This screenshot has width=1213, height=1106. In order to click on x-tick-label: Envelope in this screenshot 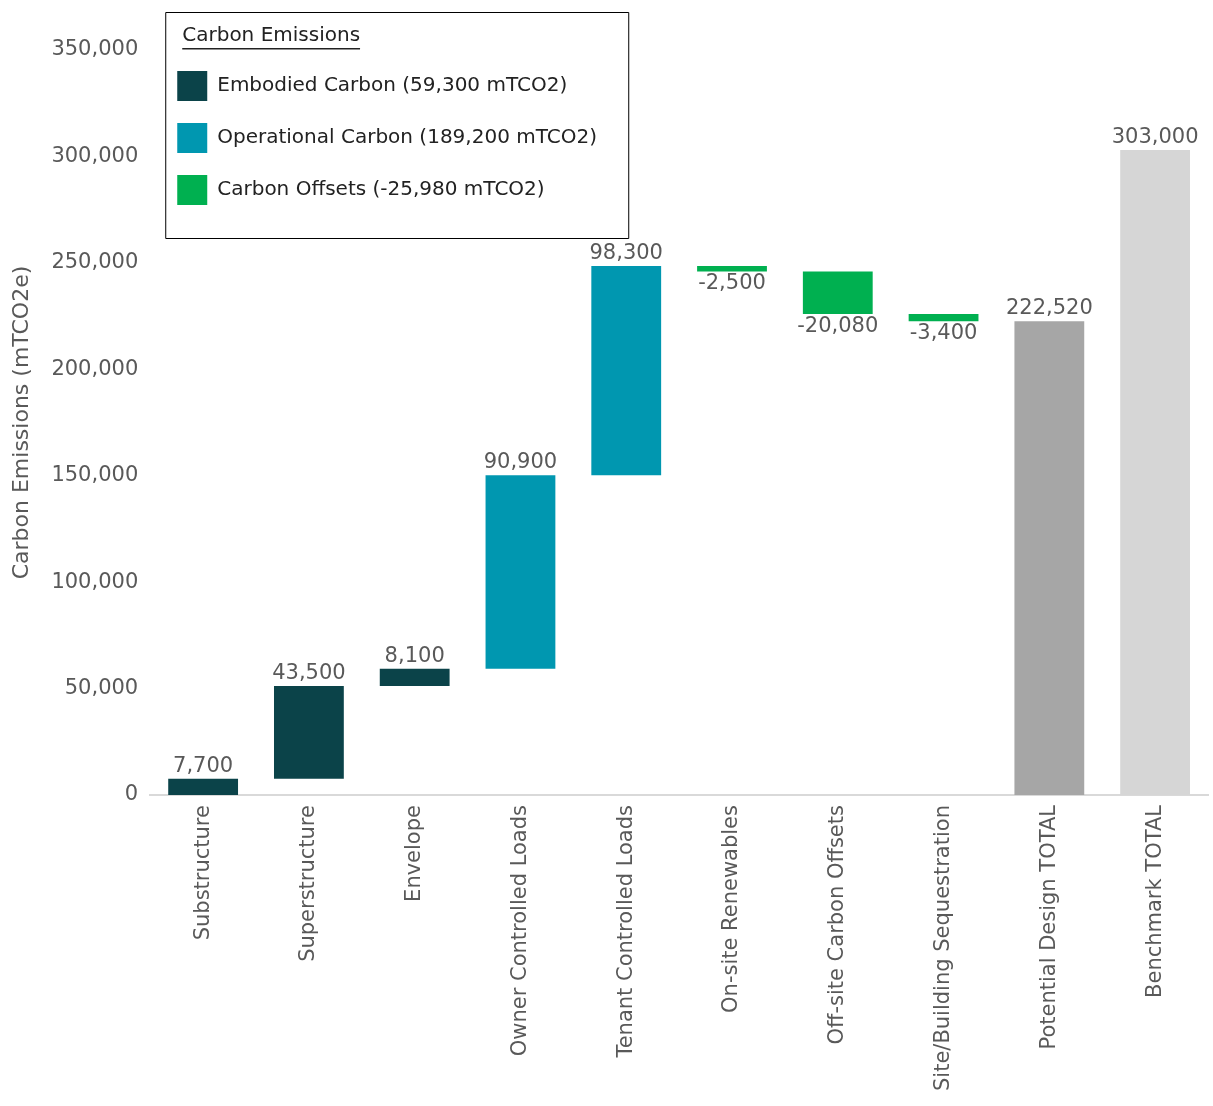, I will do `click(413, 853)`.